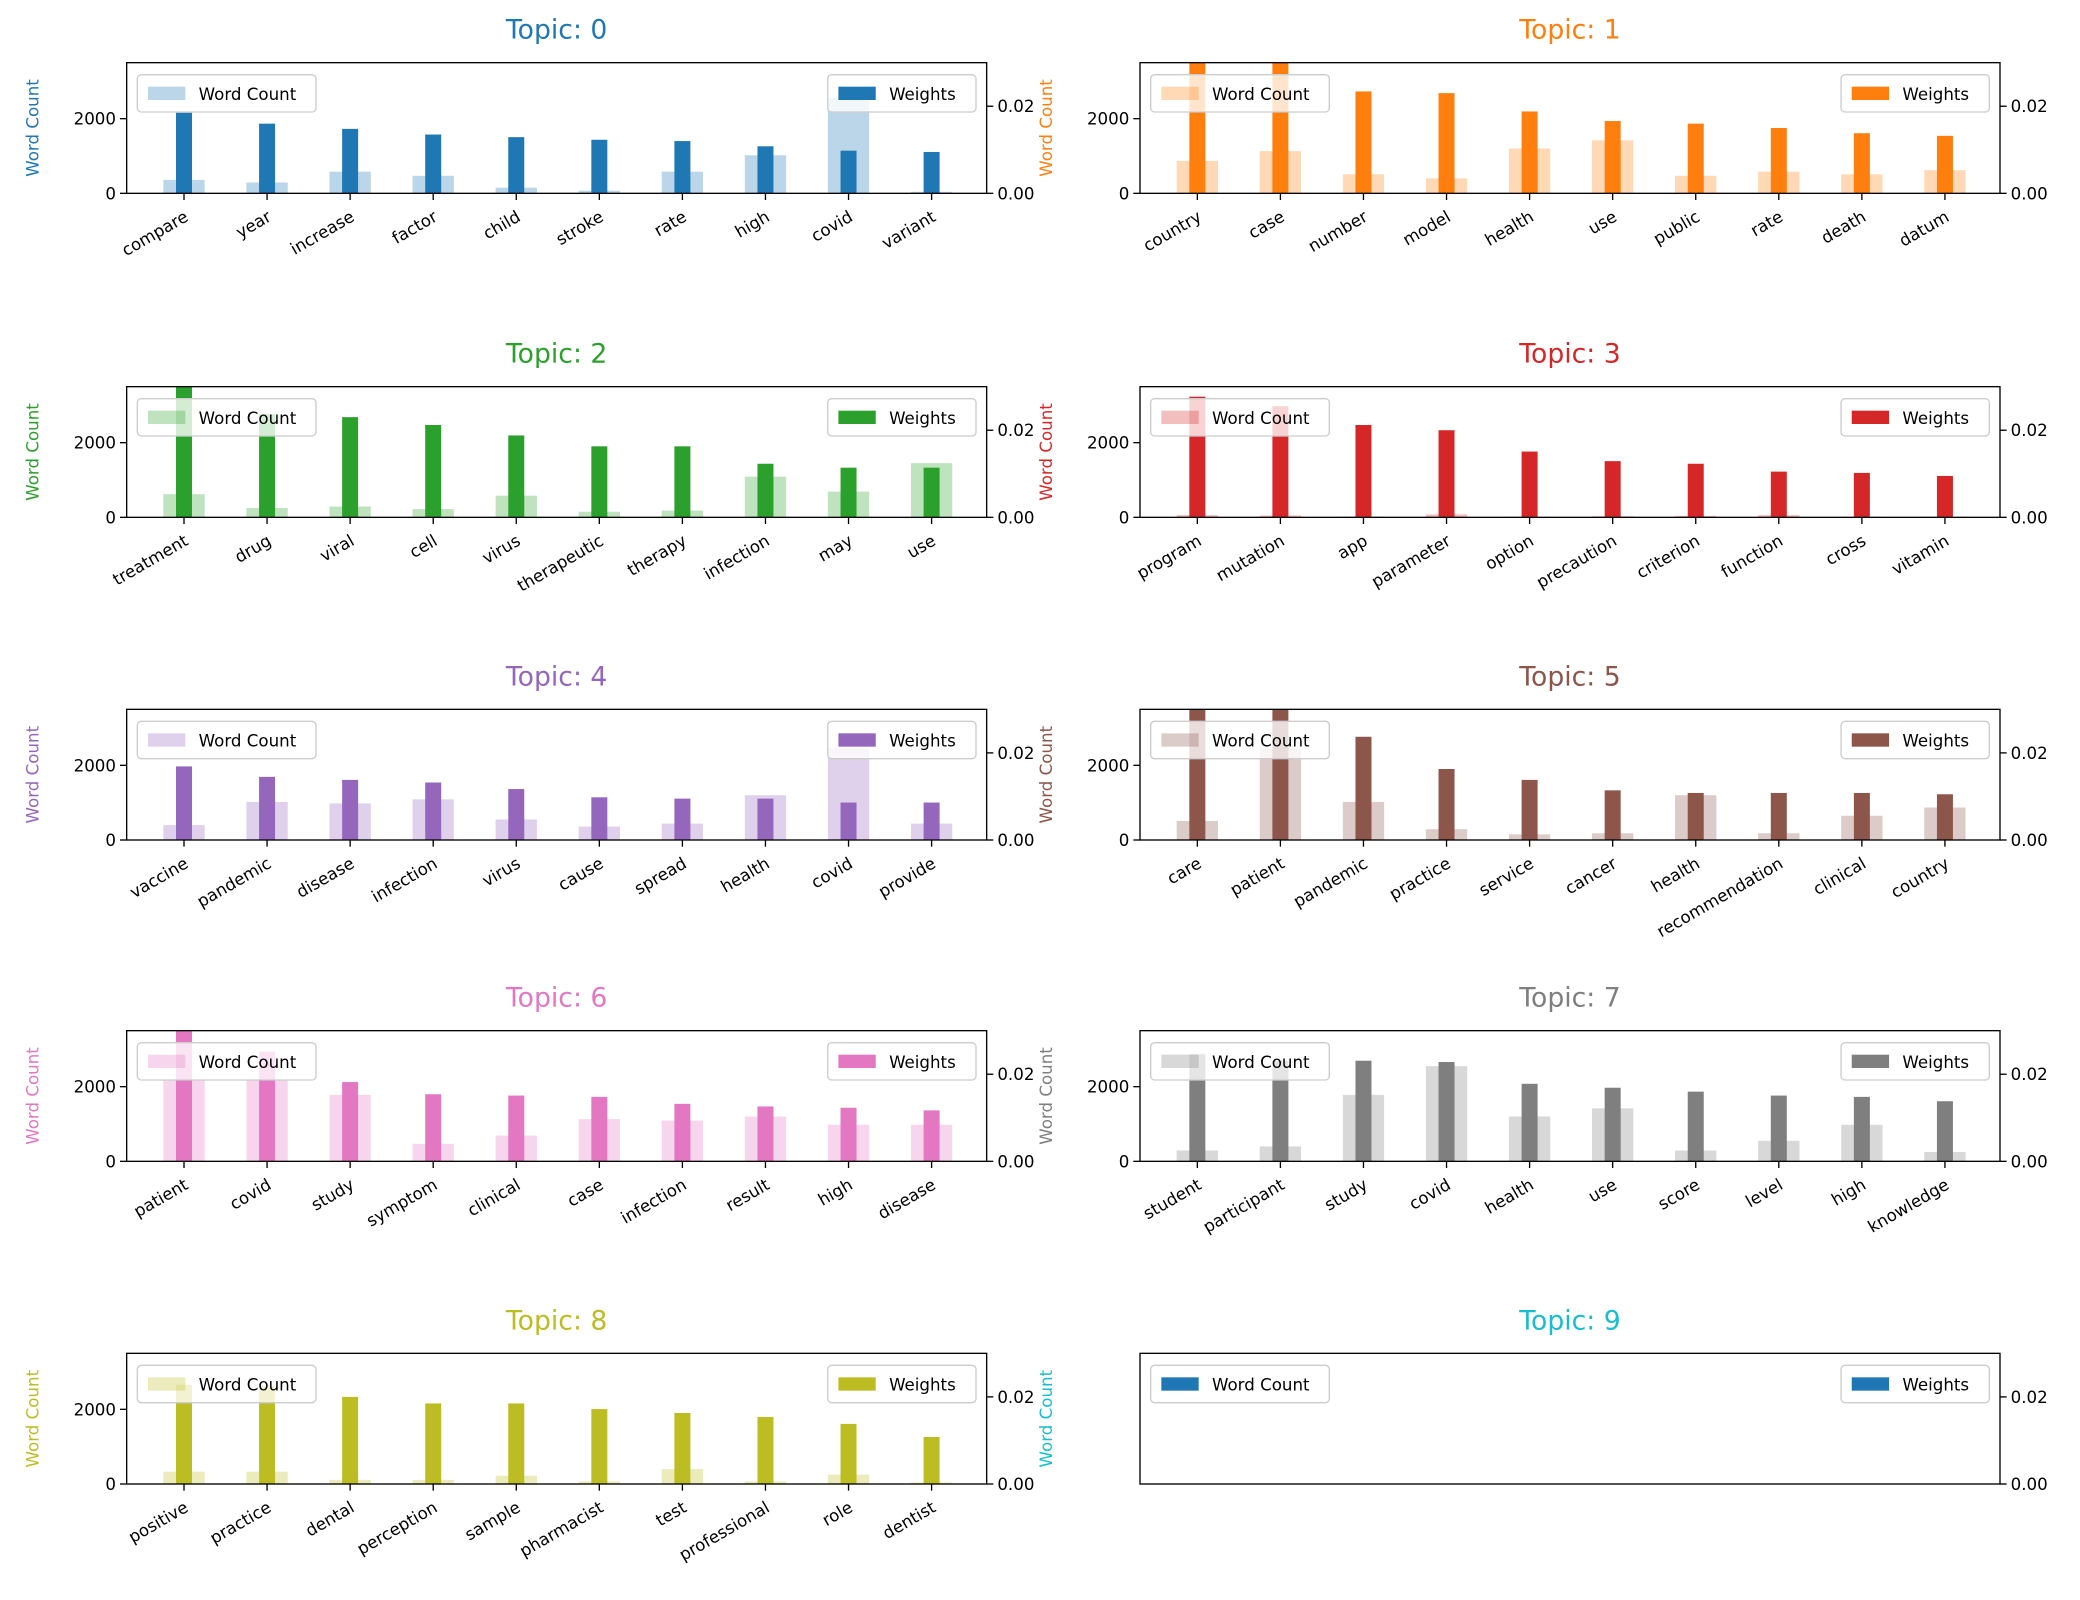  What do you see at coordinates (1244, 1206) in the screenshot?
I see `x-tick-label: participant` at bounding box center [1244, 1206].